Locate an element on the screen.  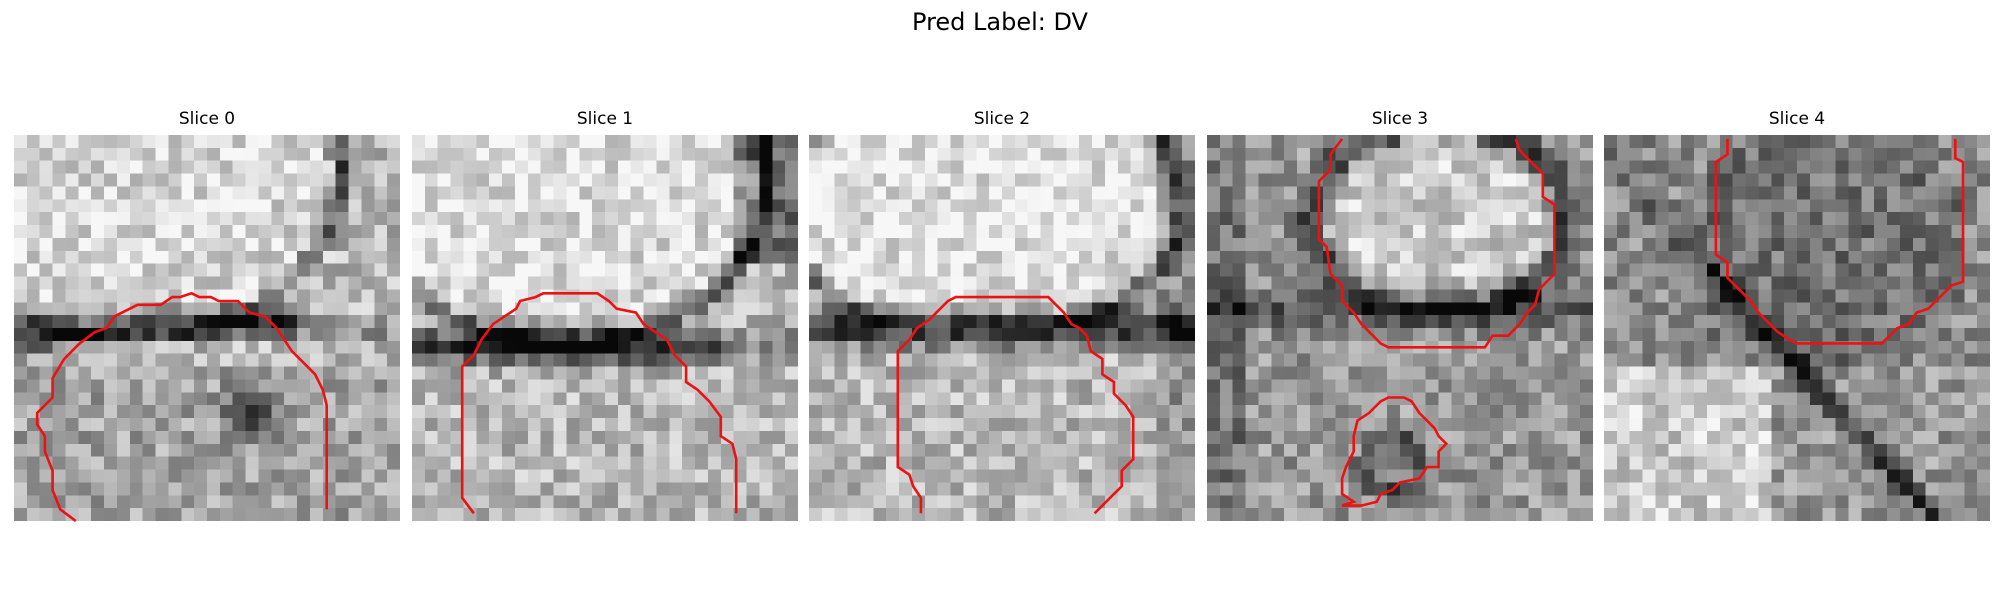
slice-title: Slice 4 is located at coordinates (1797, 119).